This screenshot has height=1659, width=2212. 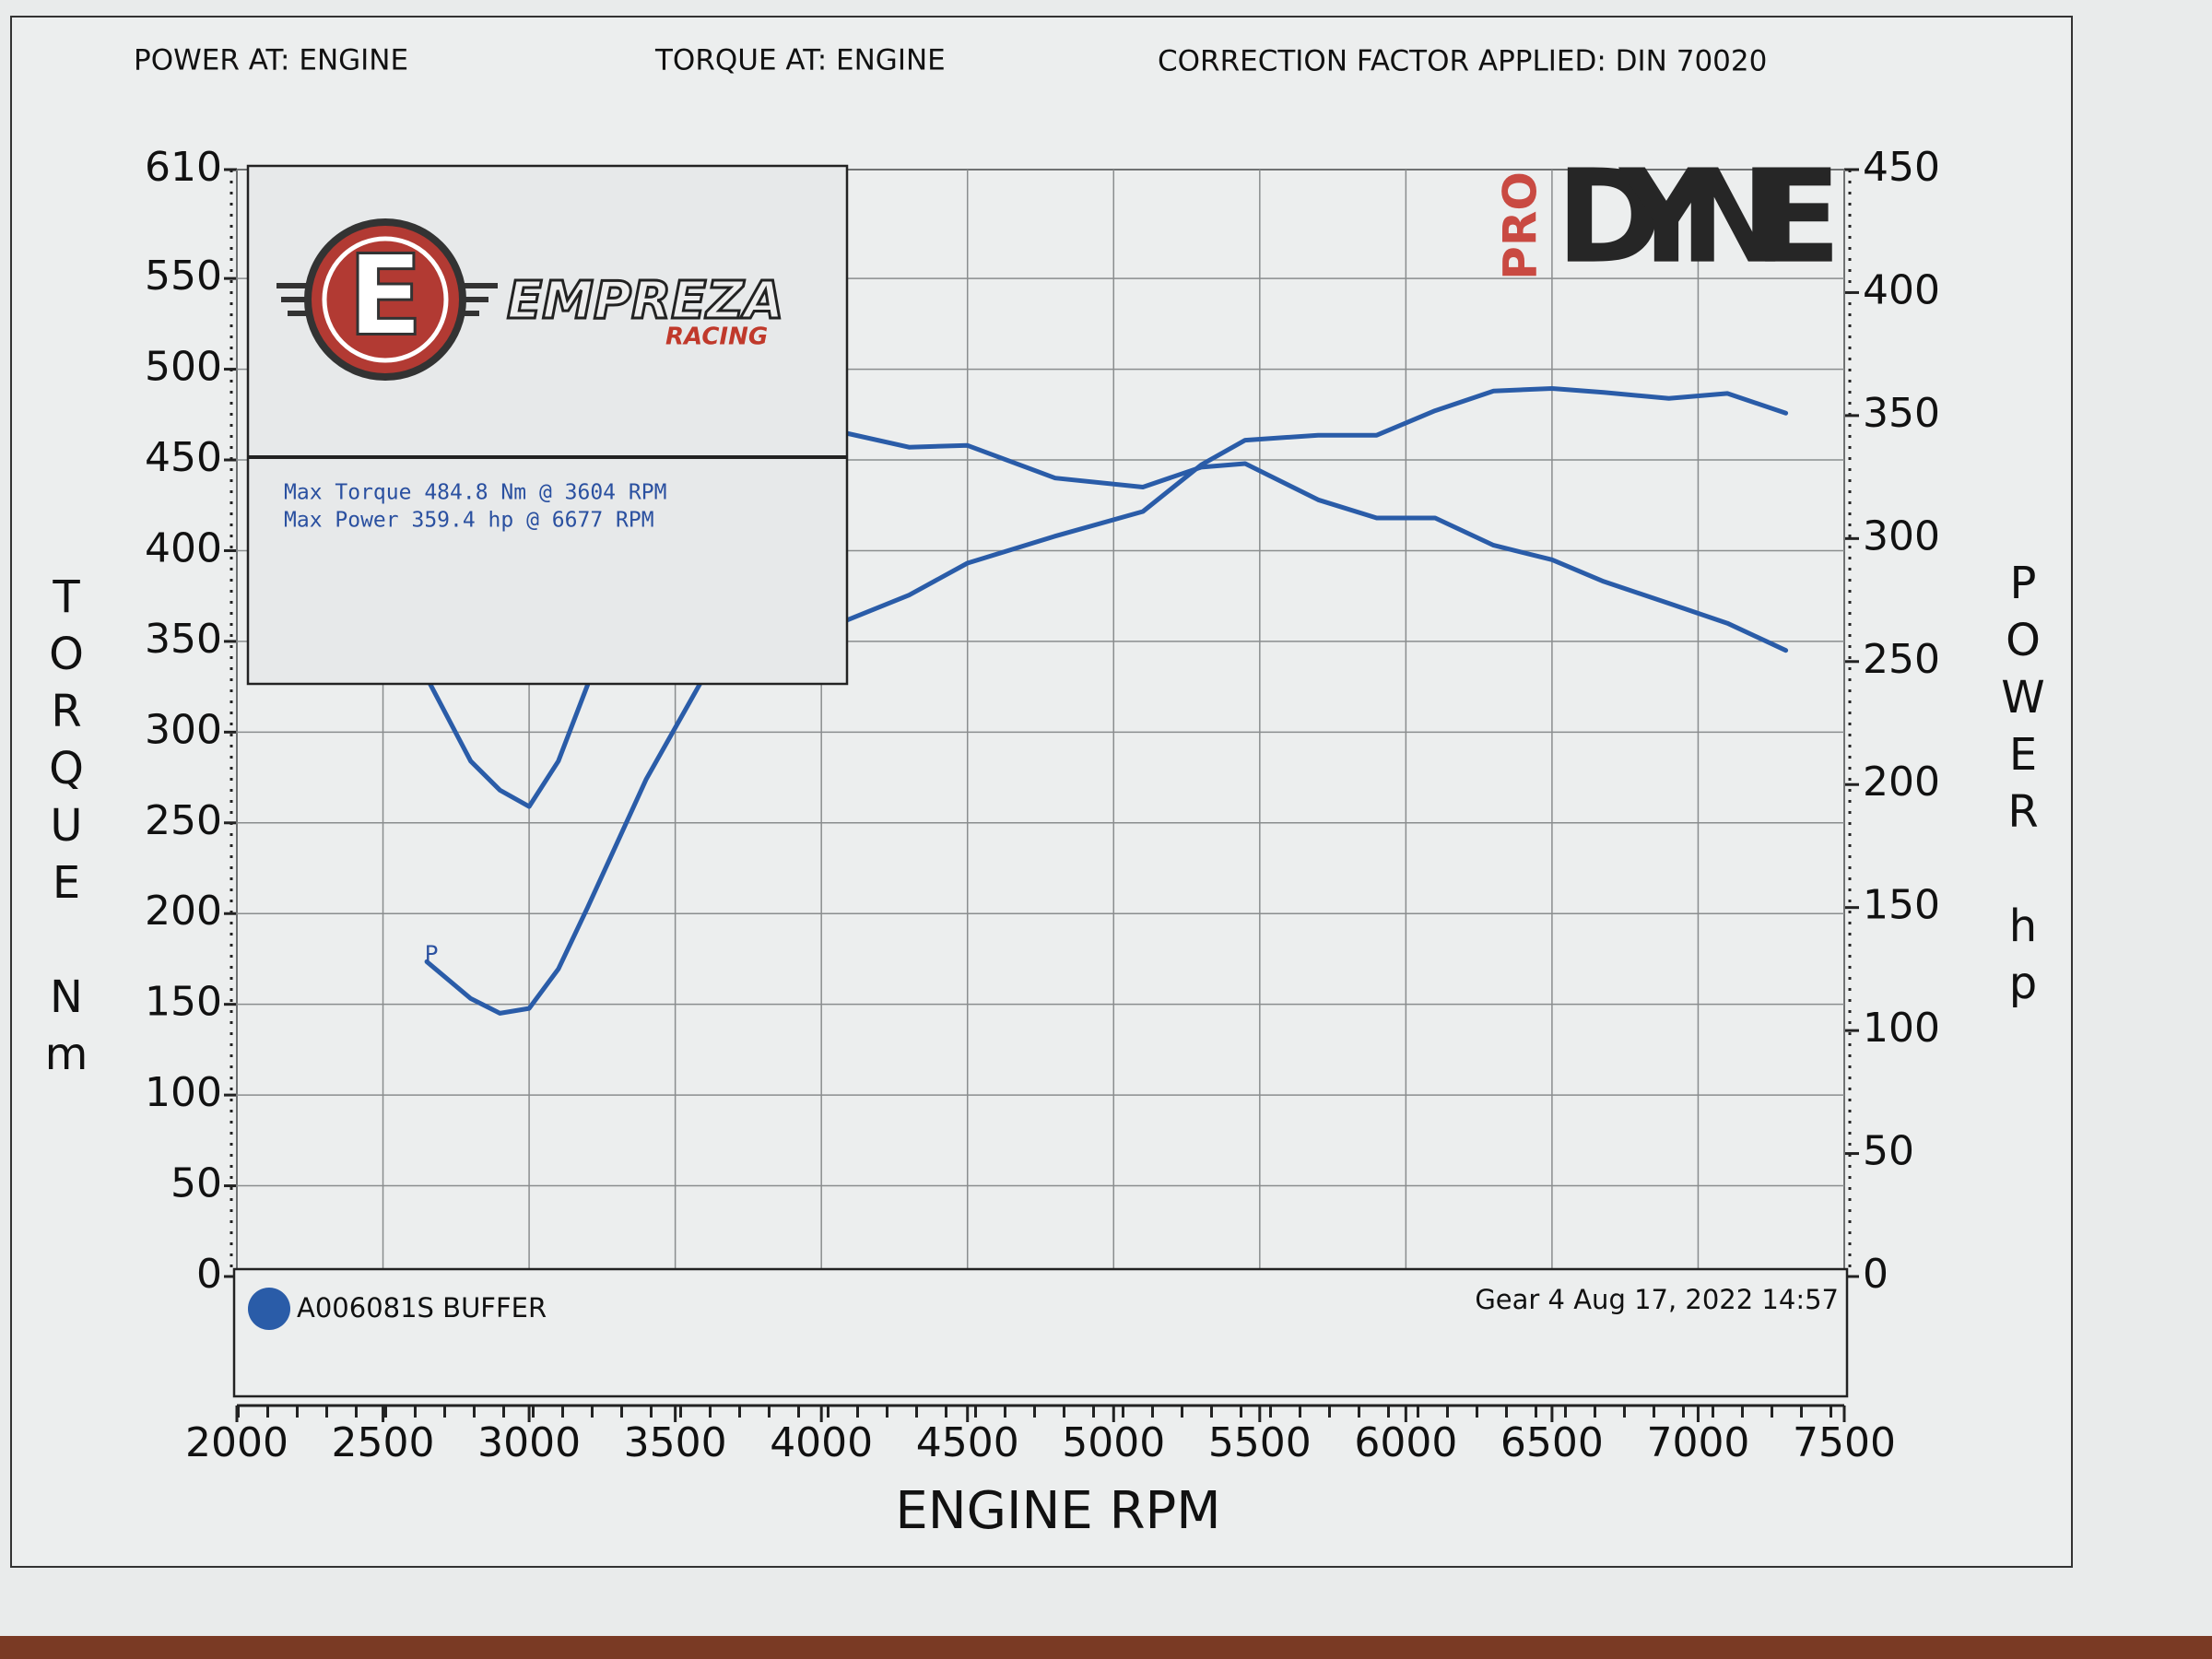 What do you see at coordinates (1901, 659) in the screenshot?
I see `y2-tick-label: 250` at bounding box center [1901, 659].